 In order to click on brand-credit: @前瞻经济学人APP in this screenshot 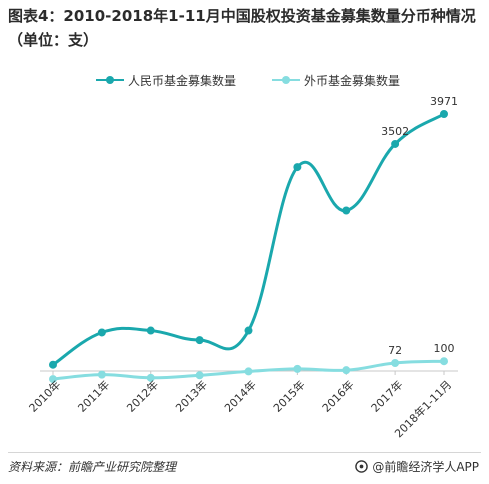, I will do `click(417, 466)`.